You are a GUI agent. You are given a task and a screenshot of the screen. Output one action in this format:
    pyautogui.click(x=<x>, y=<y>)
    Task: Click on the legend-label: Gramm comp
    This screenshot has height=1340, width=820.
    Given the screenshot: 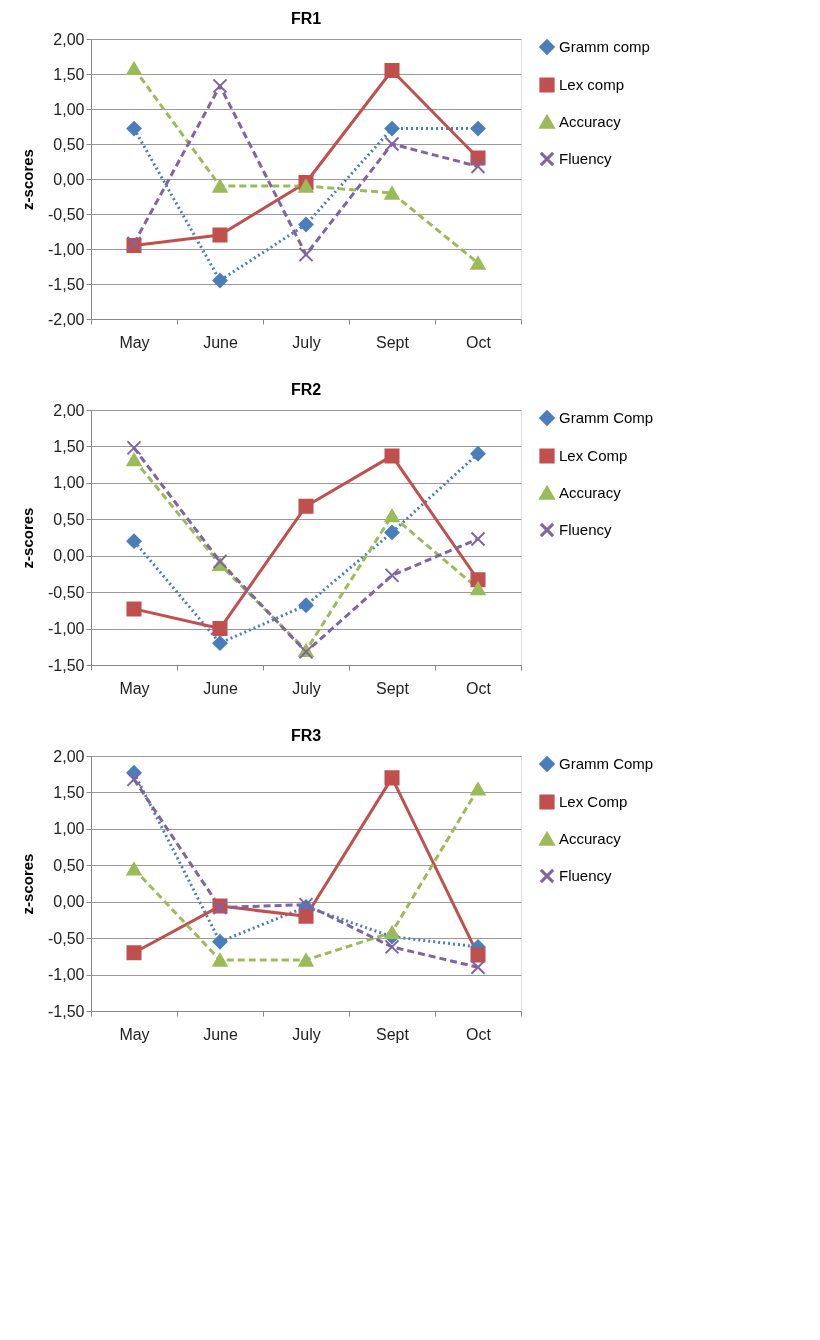 What is the action you would take?
    pyautogui.click(x=604, y=46)
    